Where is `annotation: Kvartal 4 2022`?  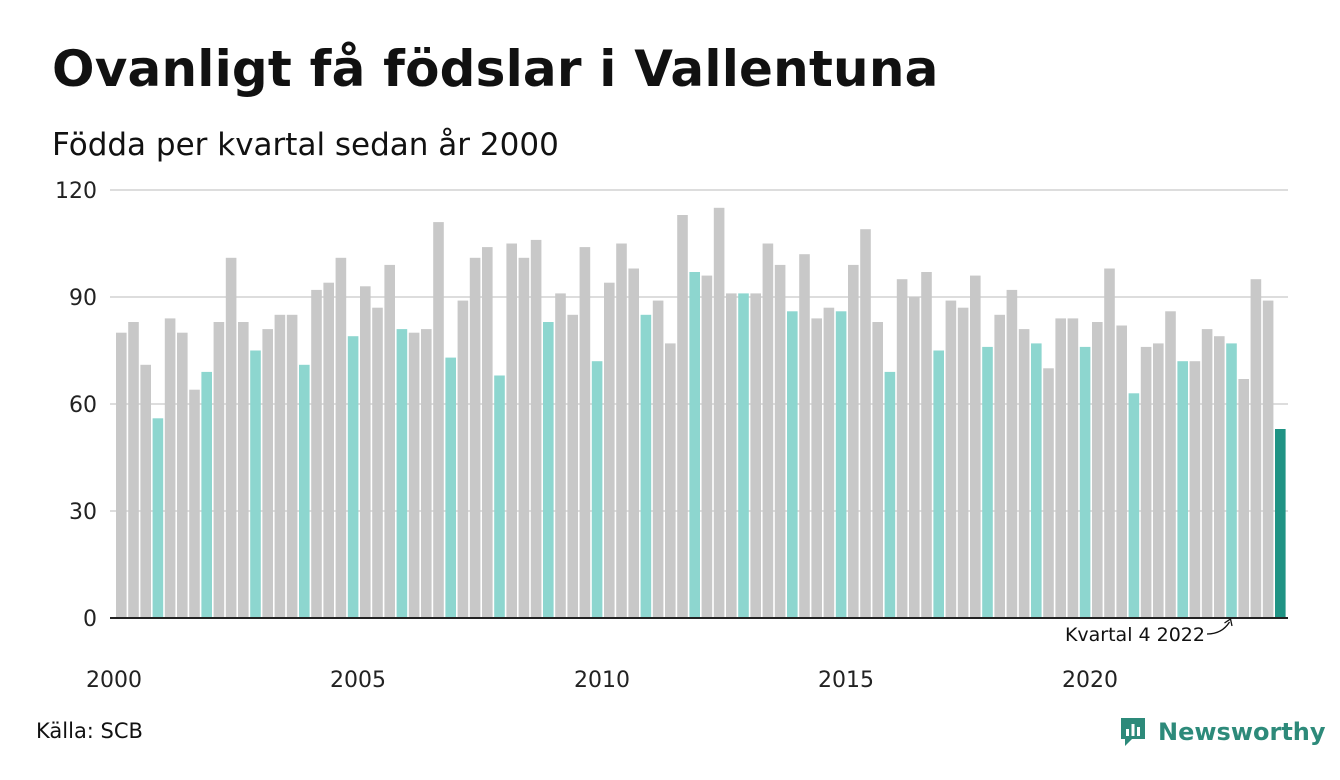 annotation: Kvartal 4 2022 is located at coordinates (1149, 631).